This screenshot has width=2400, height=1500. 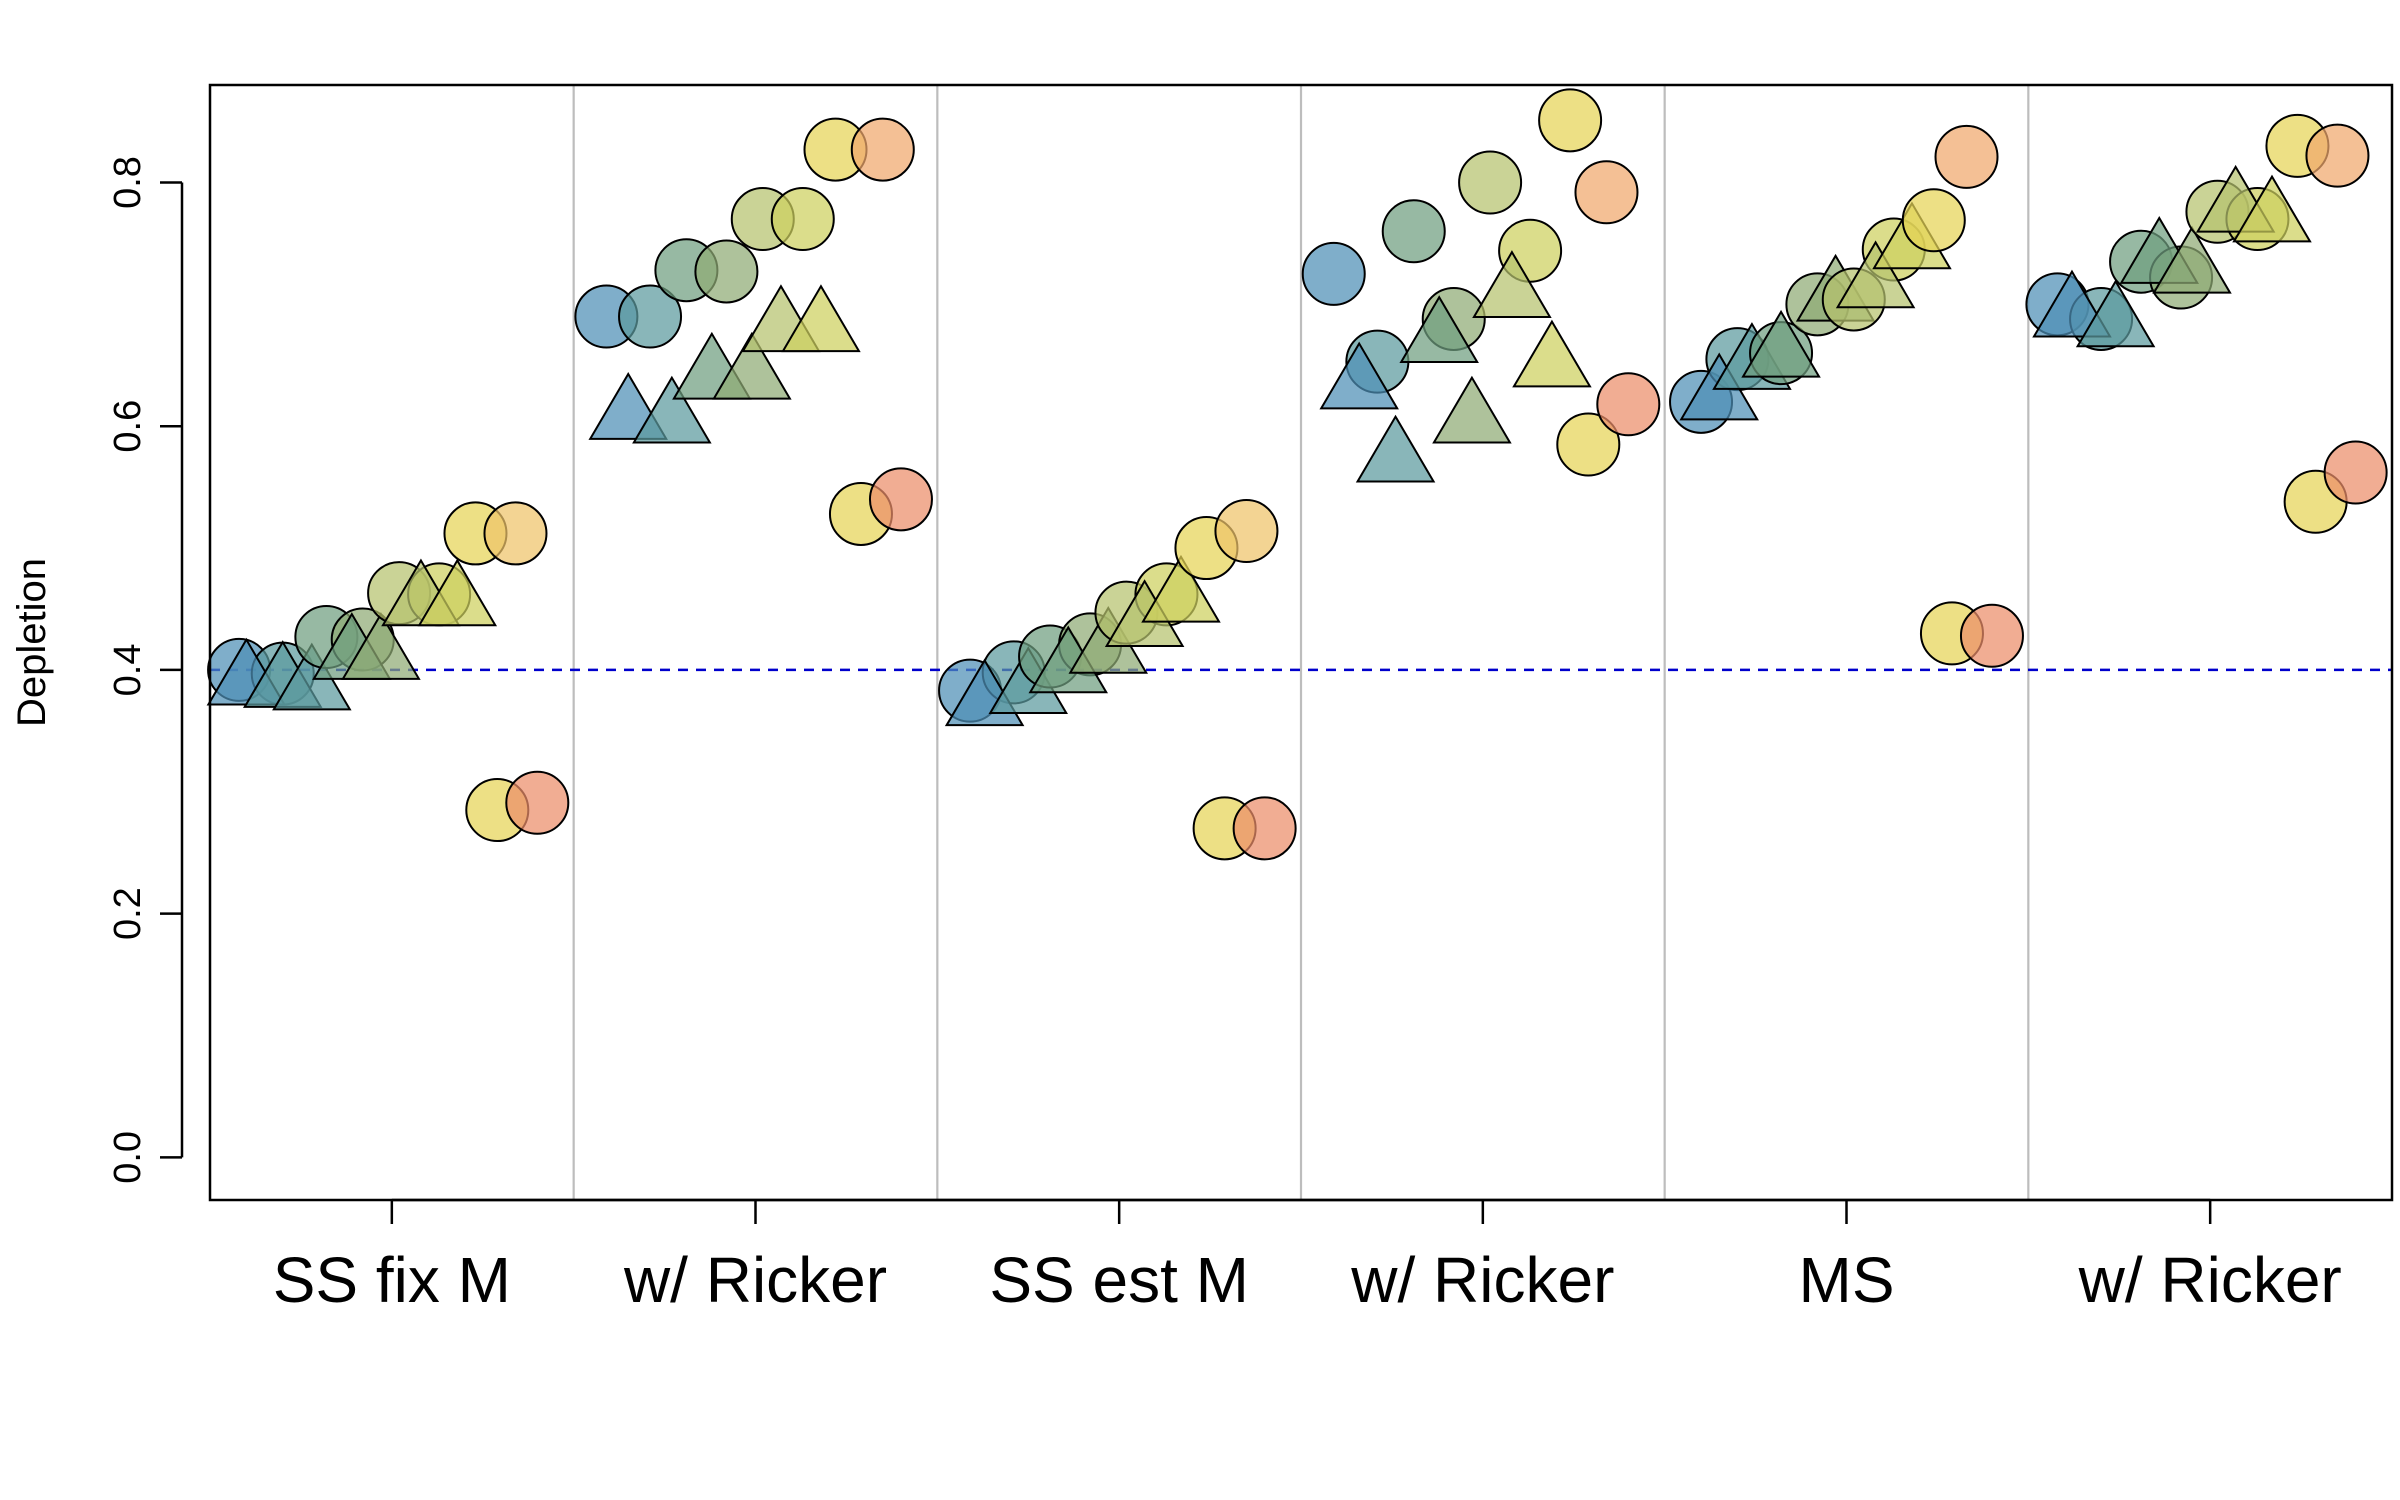 I want to click on y-tick-label: 0.0, so click(x=128, y=1157).